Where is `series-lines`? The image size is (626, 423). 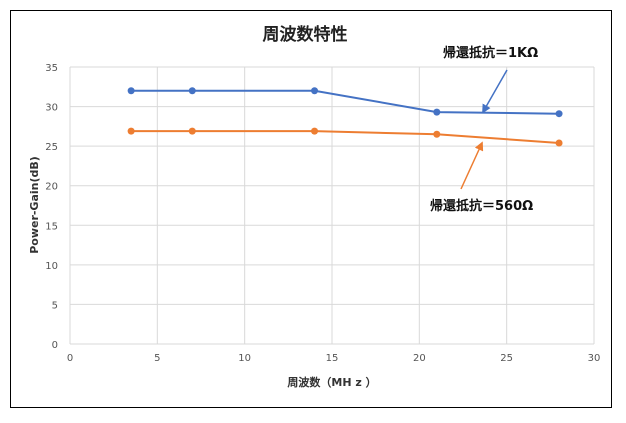
series-lines is located at coordinates (345, 116).